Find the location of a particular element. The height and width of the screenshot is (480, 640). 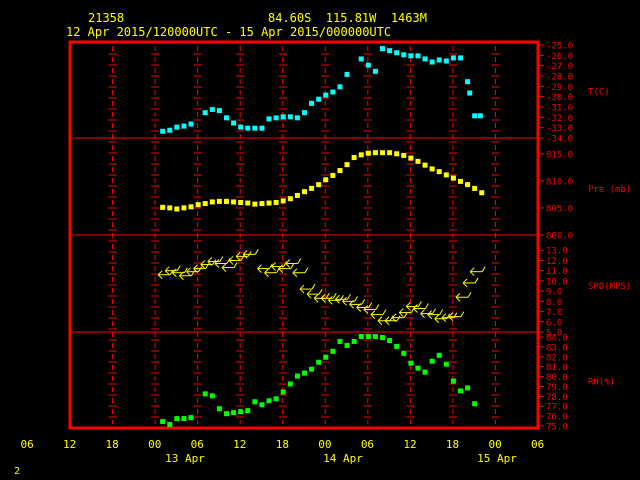

axis-tick-label: 84.0 is located at coordinates (557, 339).